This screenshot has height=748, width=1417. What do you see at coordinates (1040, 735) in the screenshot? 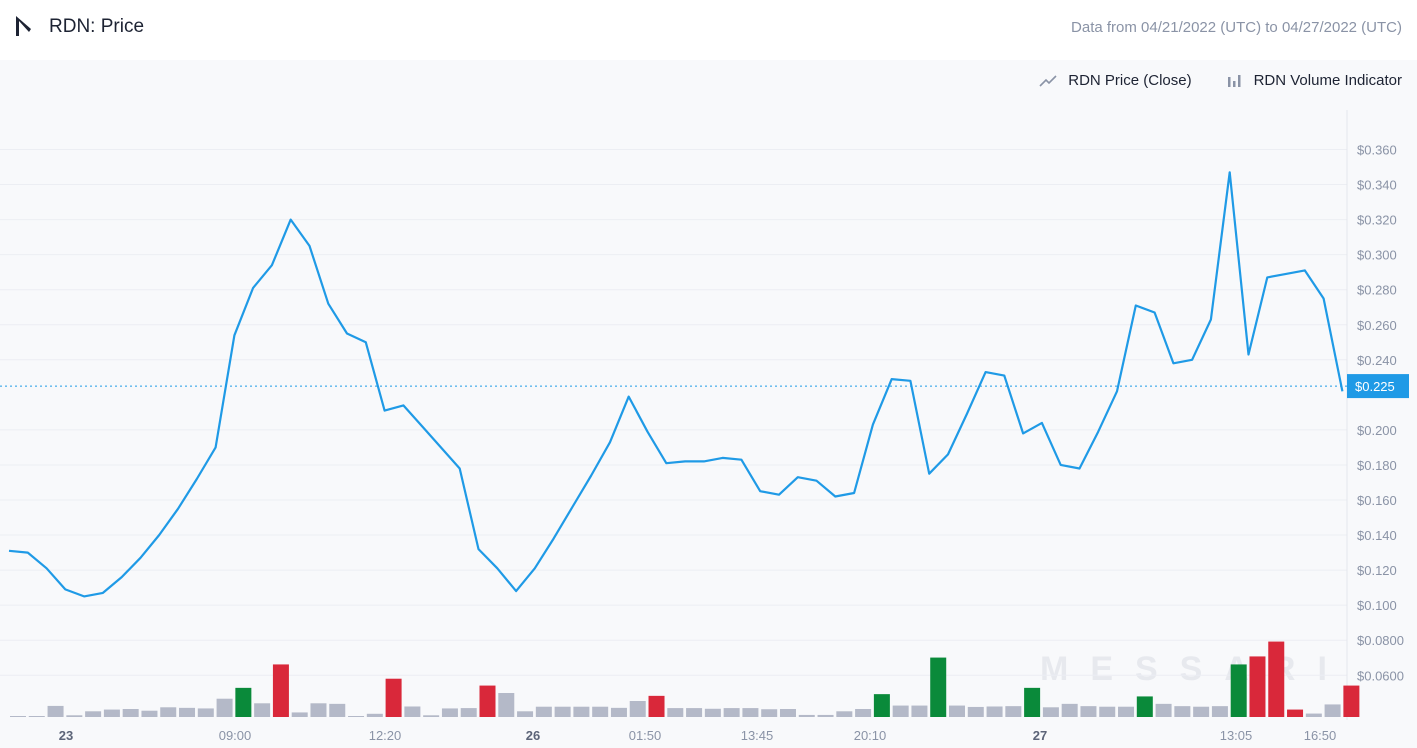
I see `x-tick-label: 27` at bounding box center [1040, 735].